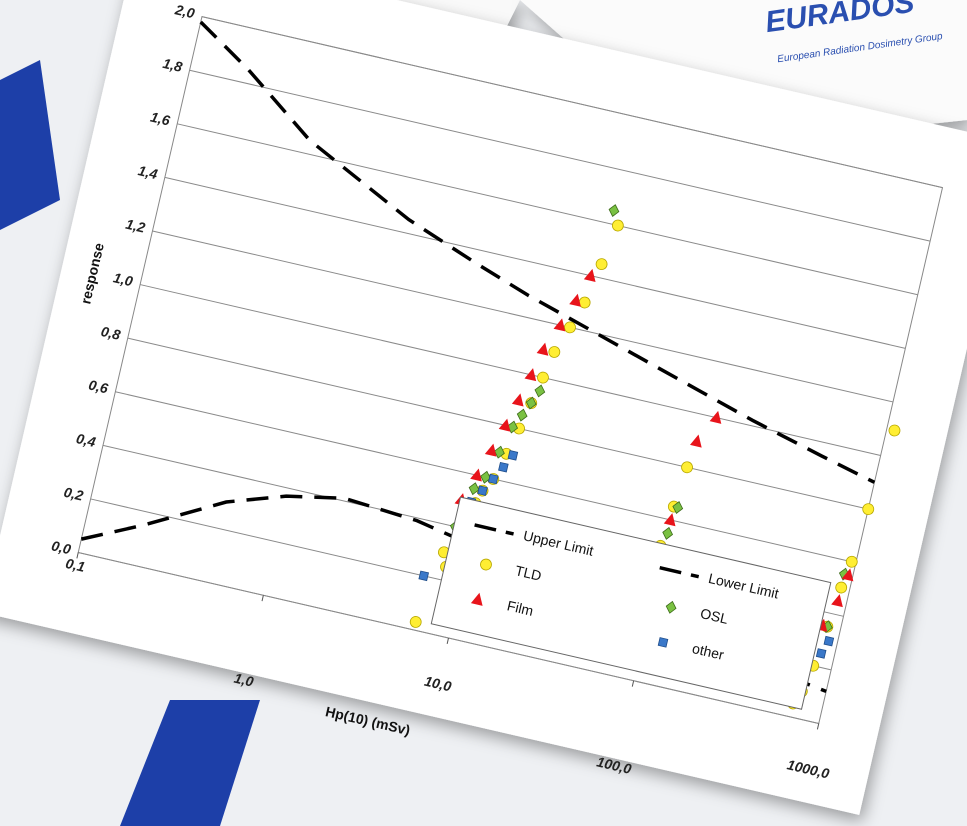 This screenshot has width=967, height=826. What do you see at coordinates (73, 494) in the screenshot?
I see `y-tick-label: 0,2` at bounding box center [73, 494].